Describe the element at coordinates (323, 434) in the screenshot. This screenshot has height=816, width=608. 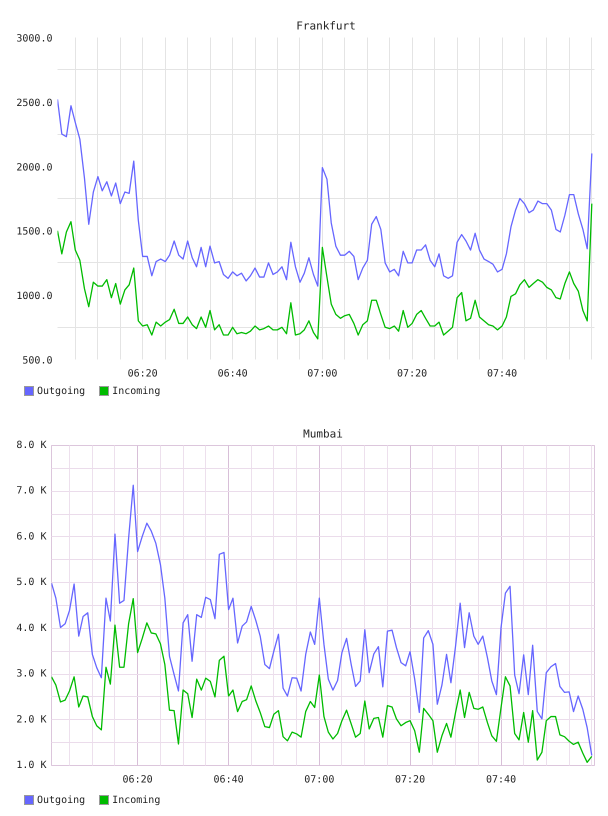
I see `chart-title: Mumbai` at that location.